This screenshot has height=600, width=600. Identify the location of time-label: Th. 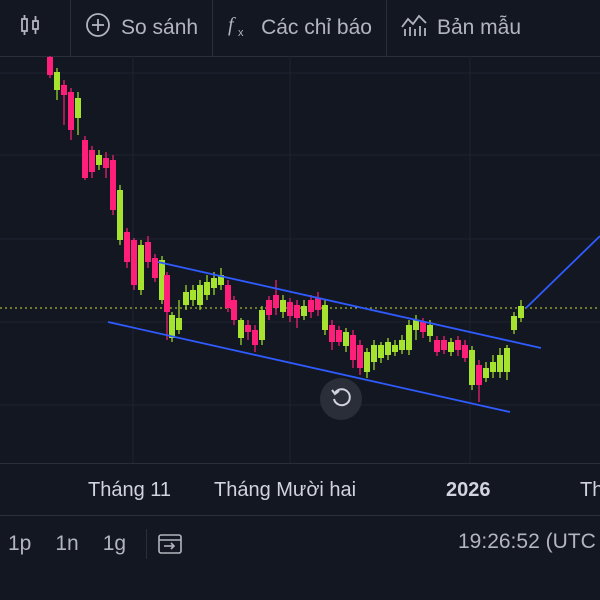
(590, 490).